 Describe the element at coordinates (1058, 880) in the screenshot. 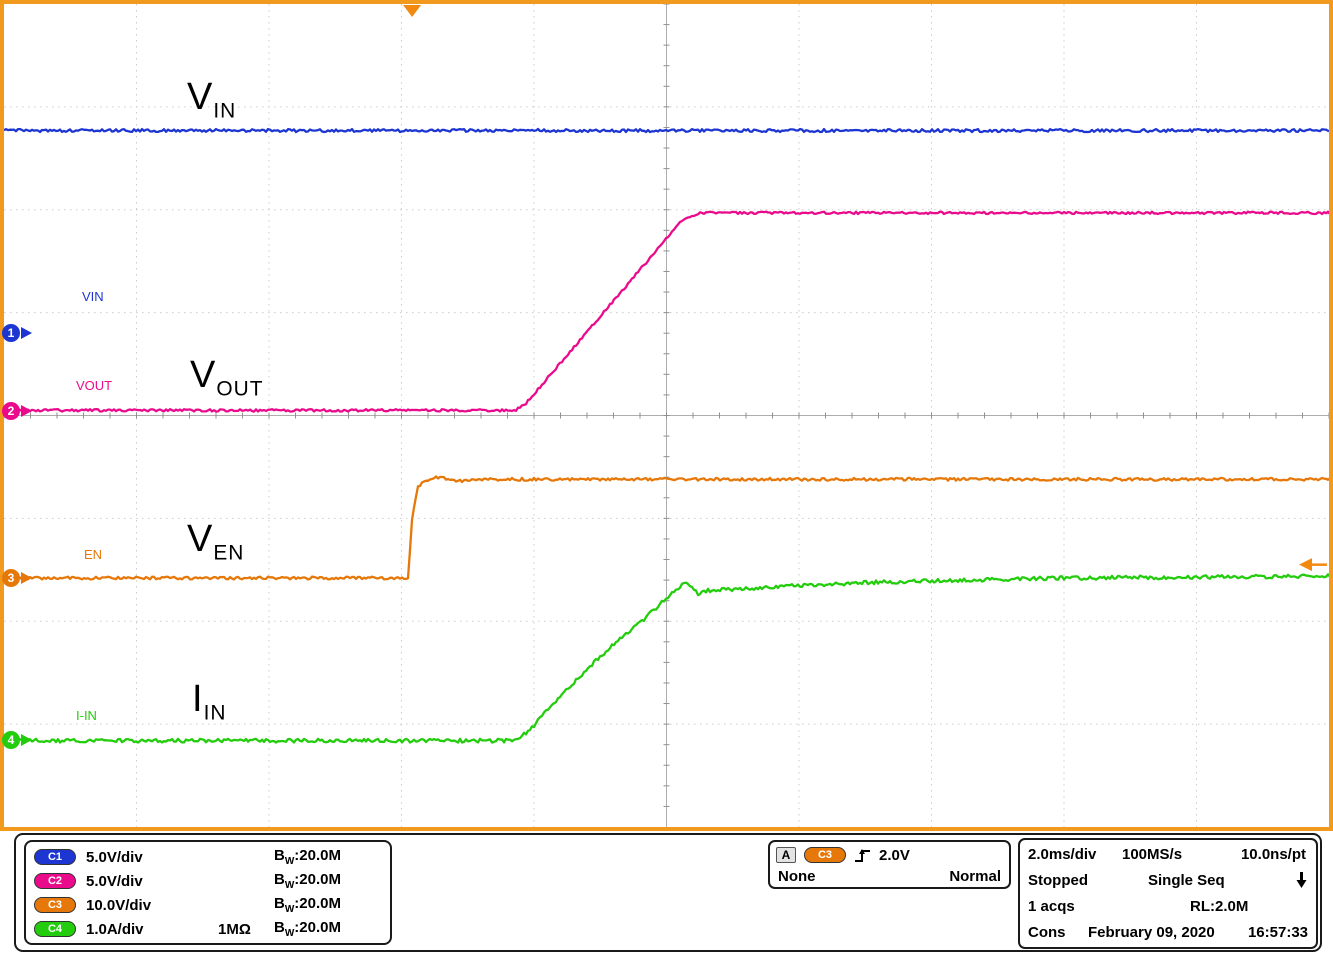

I see `acq-status: Stopped` at that location.